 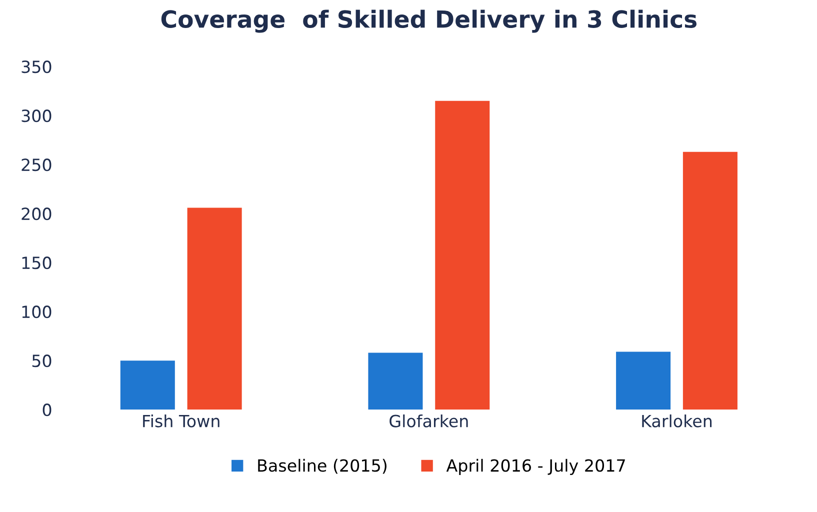 I want to click on x-tick-label: Fish Town, so click(x=181, y=421).